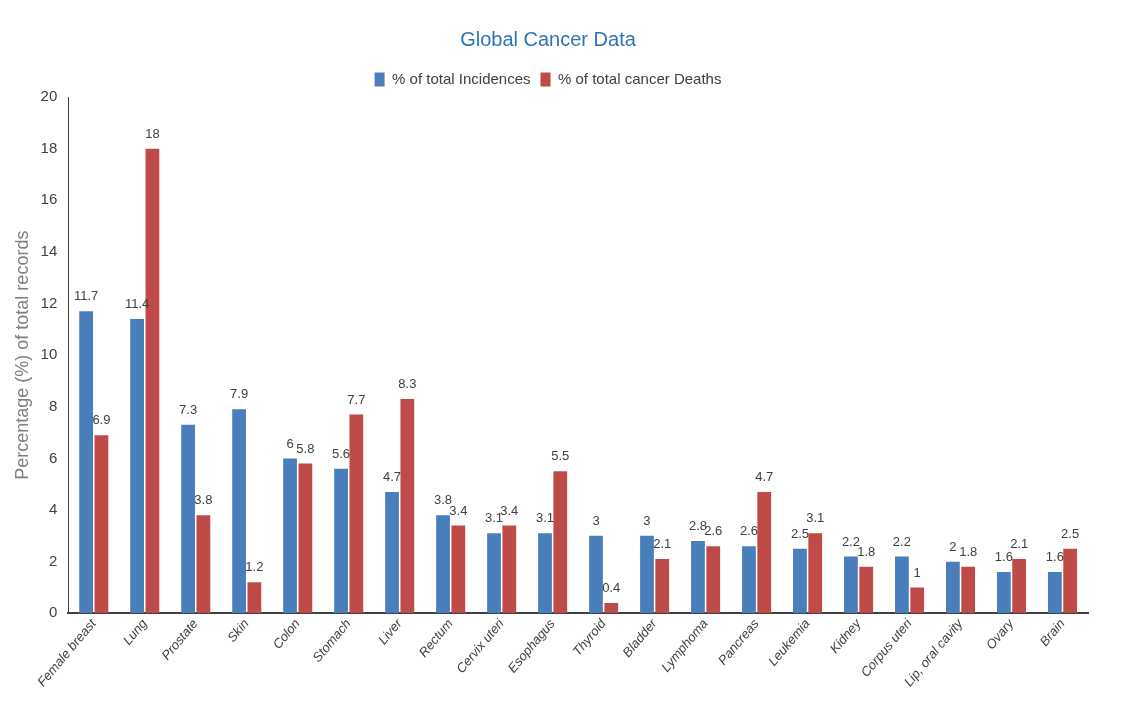 This screenshot has width=1124, height=707. I want to click on y-tick-label: 12, so click(49, 302).